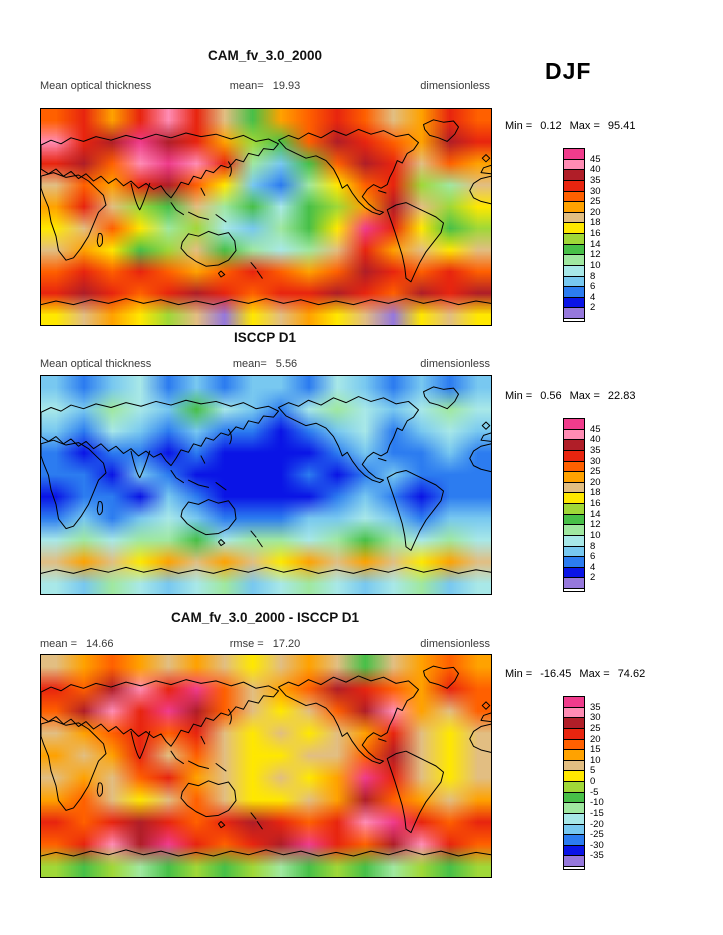 This screenshot has width=723, height=935. Describe the element at coordinates (593, 567) in the screenshot. I see `colorbar-tick-label: 4` at that location.